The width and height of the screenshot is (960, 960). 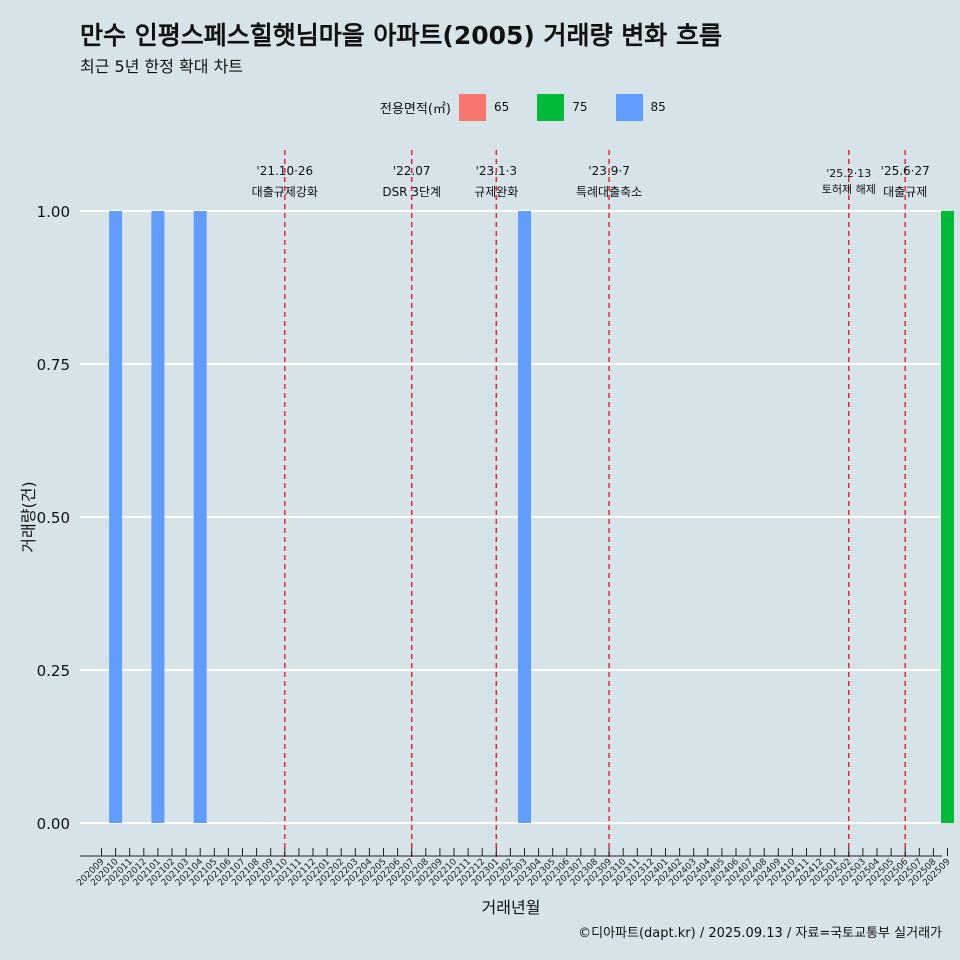 What do you see at coordinates (496, 171) in the screenshot?
I see `event-date: '23.1·3` at bounding box center [496, 171].